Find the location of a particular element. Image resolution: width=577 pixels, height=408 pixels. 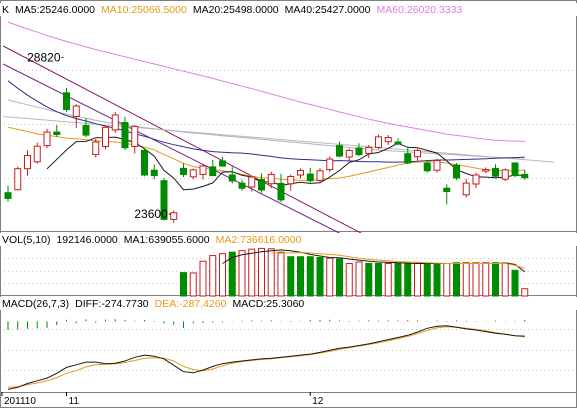

x-axis-label: 12 is located at coordinates (318, 401).